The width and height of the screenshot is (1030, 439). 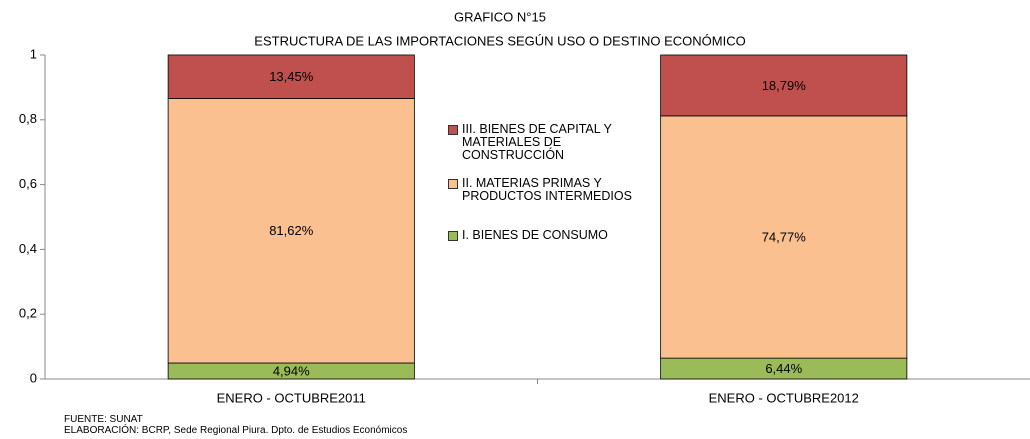 I want to click on data-label: 18,79%, so click(x=784, y=85).